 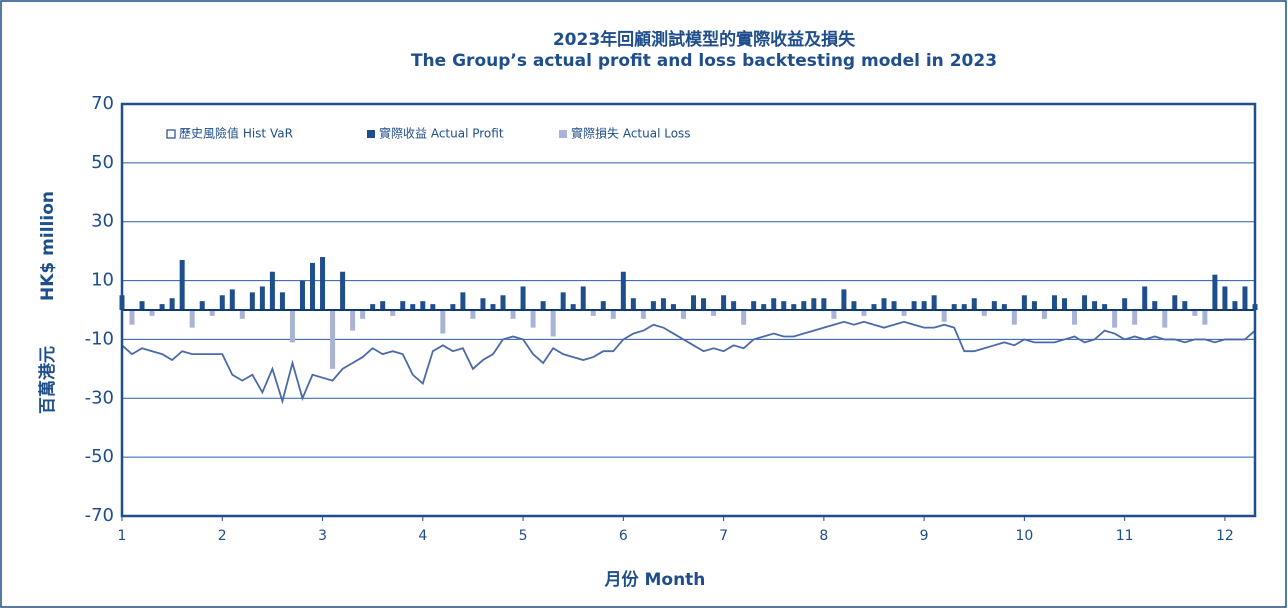 I want to click on x-tick-label: 5, so click(x=523, y=536).